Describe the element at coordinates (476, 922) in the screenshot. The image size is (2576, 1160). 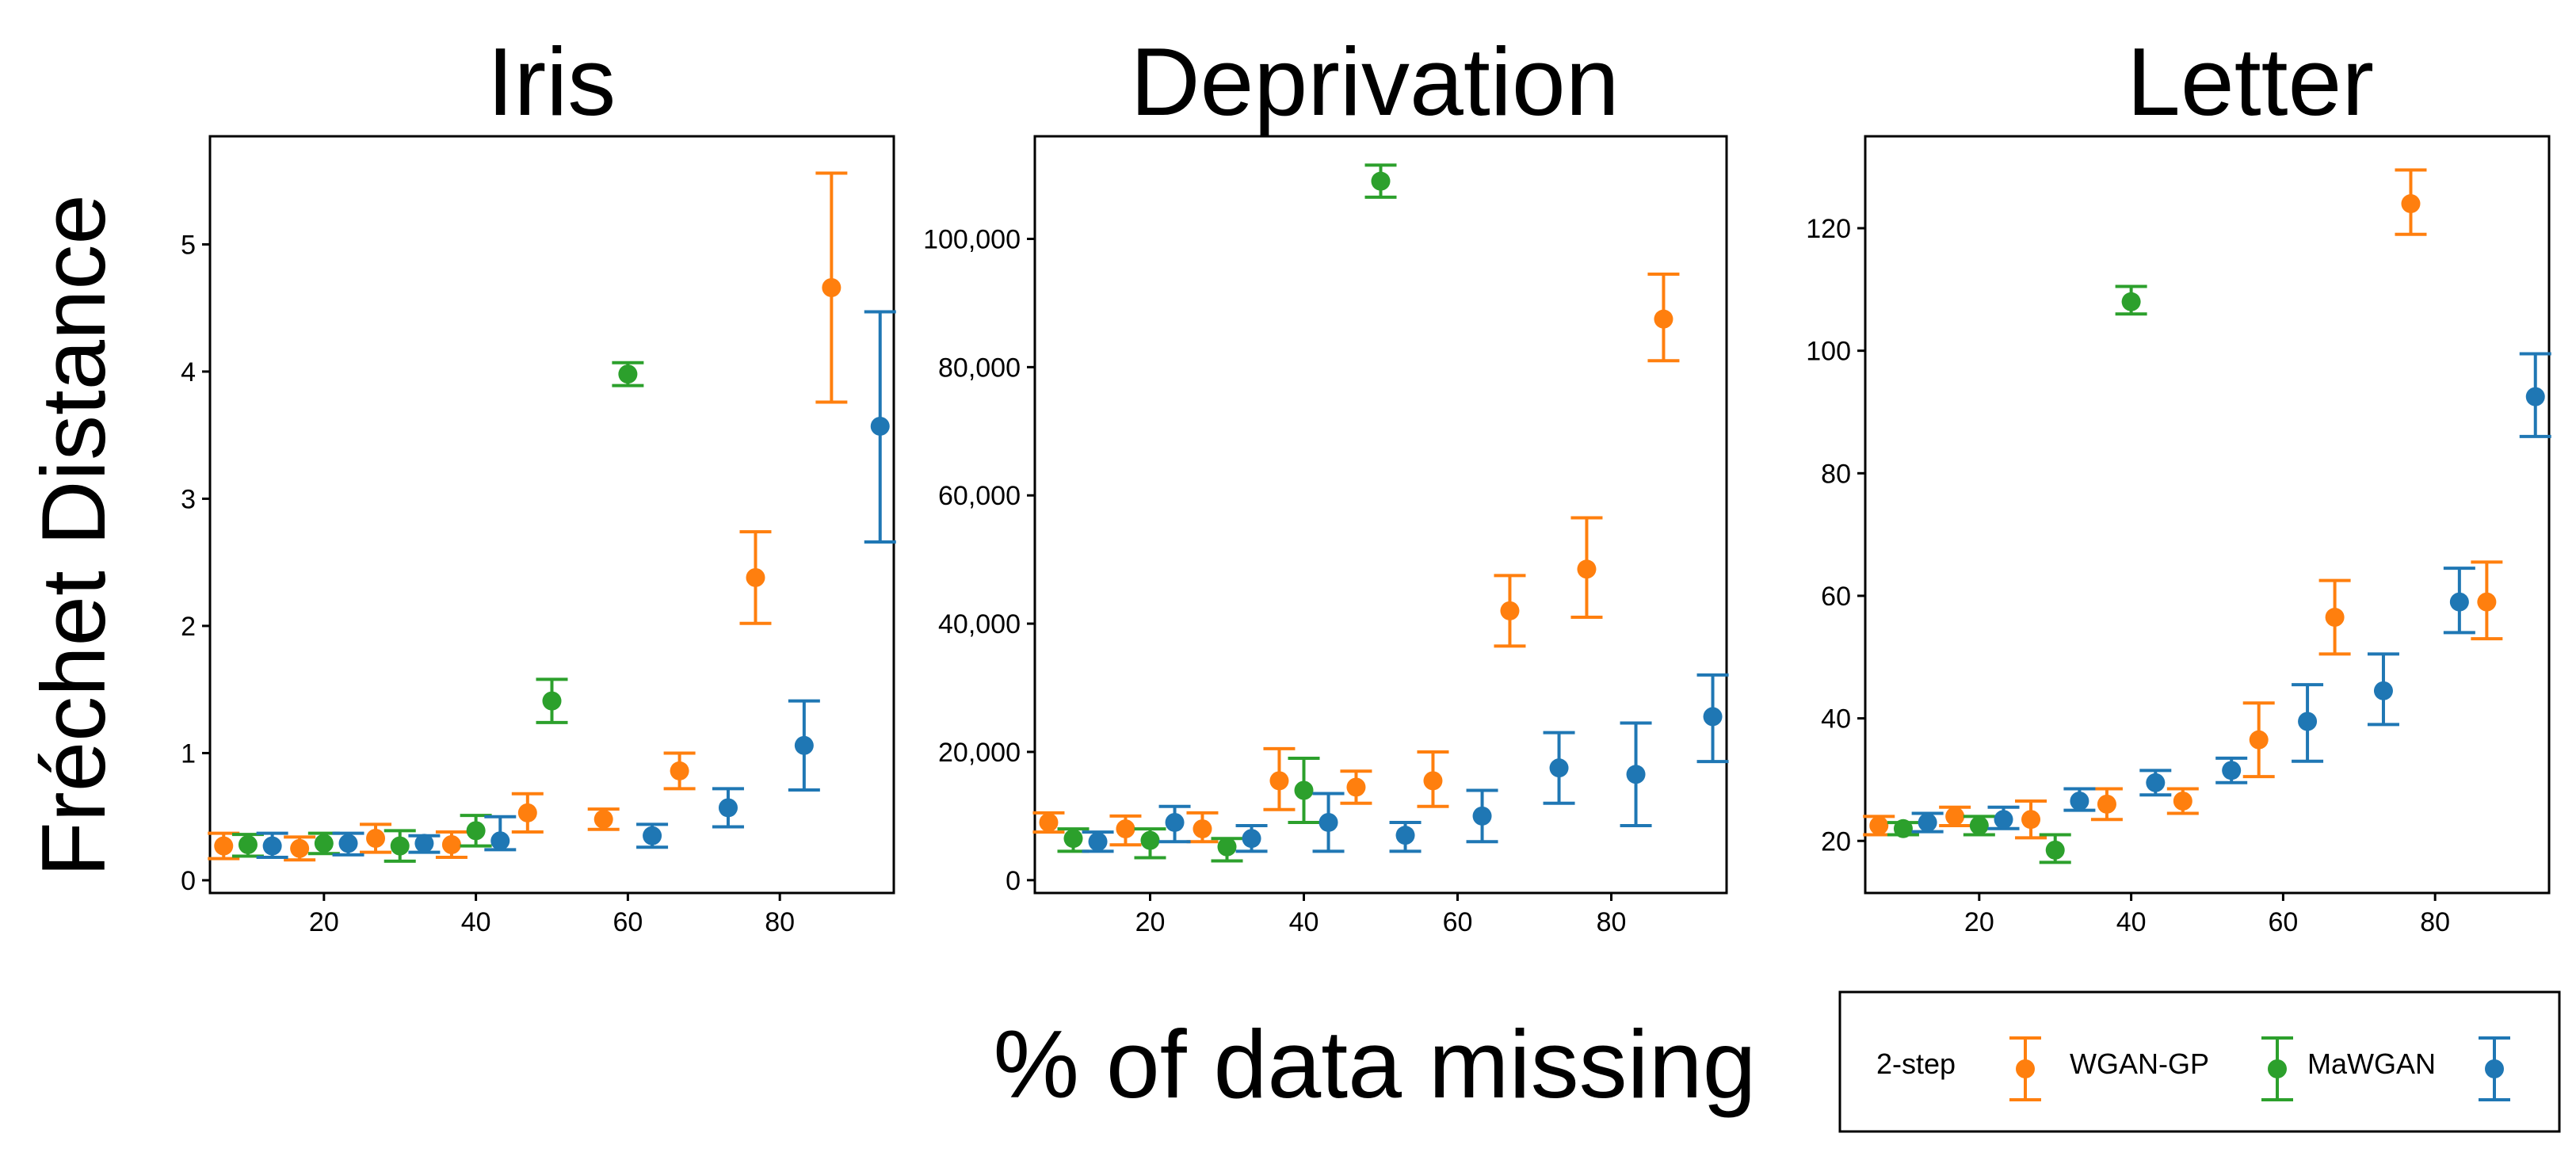
I see `x-tick-label: 40` at that location.